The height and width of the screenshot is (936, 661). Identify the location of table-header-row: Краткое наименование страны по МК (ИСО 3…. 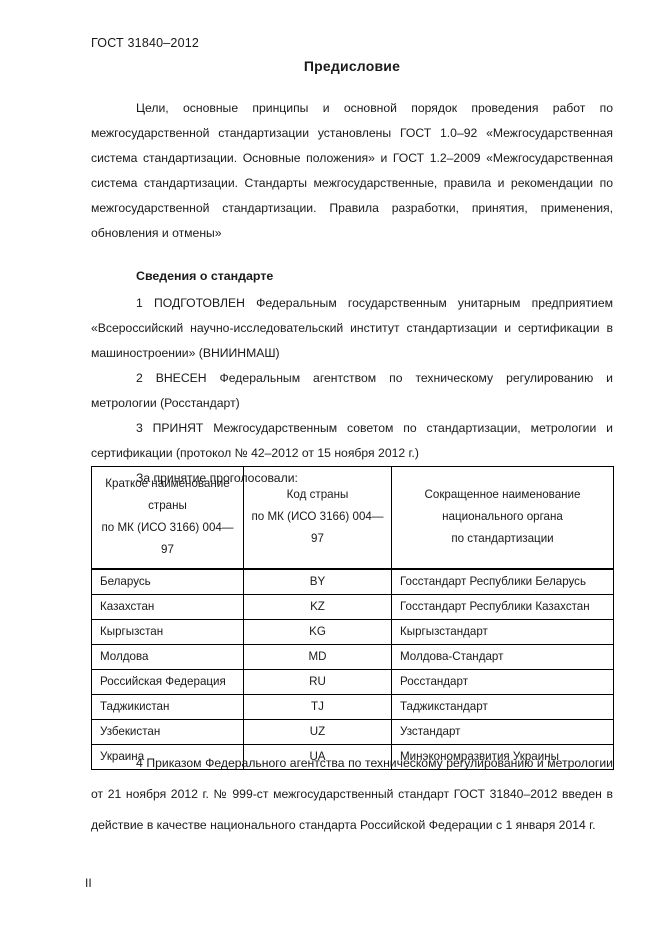
(352, 518).